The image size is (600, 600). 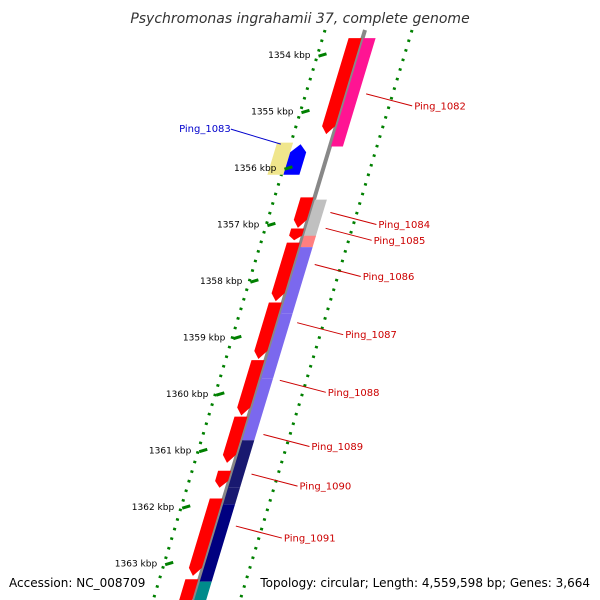 I want to click on kbp-tick-label: 1355 kbp, so click(x=272, y=113).